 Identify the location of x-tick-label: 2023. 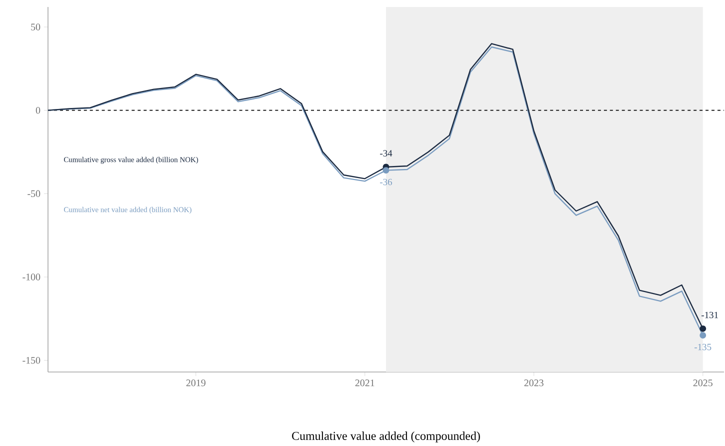
(534, 383).